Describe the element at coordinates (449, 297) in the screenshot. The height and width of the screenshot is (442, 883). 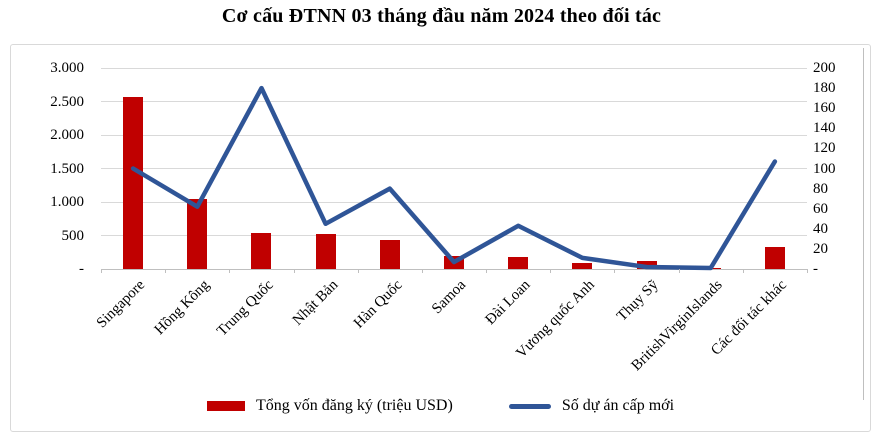
I see `x-axis-label-samoa: Samoa` at that location.